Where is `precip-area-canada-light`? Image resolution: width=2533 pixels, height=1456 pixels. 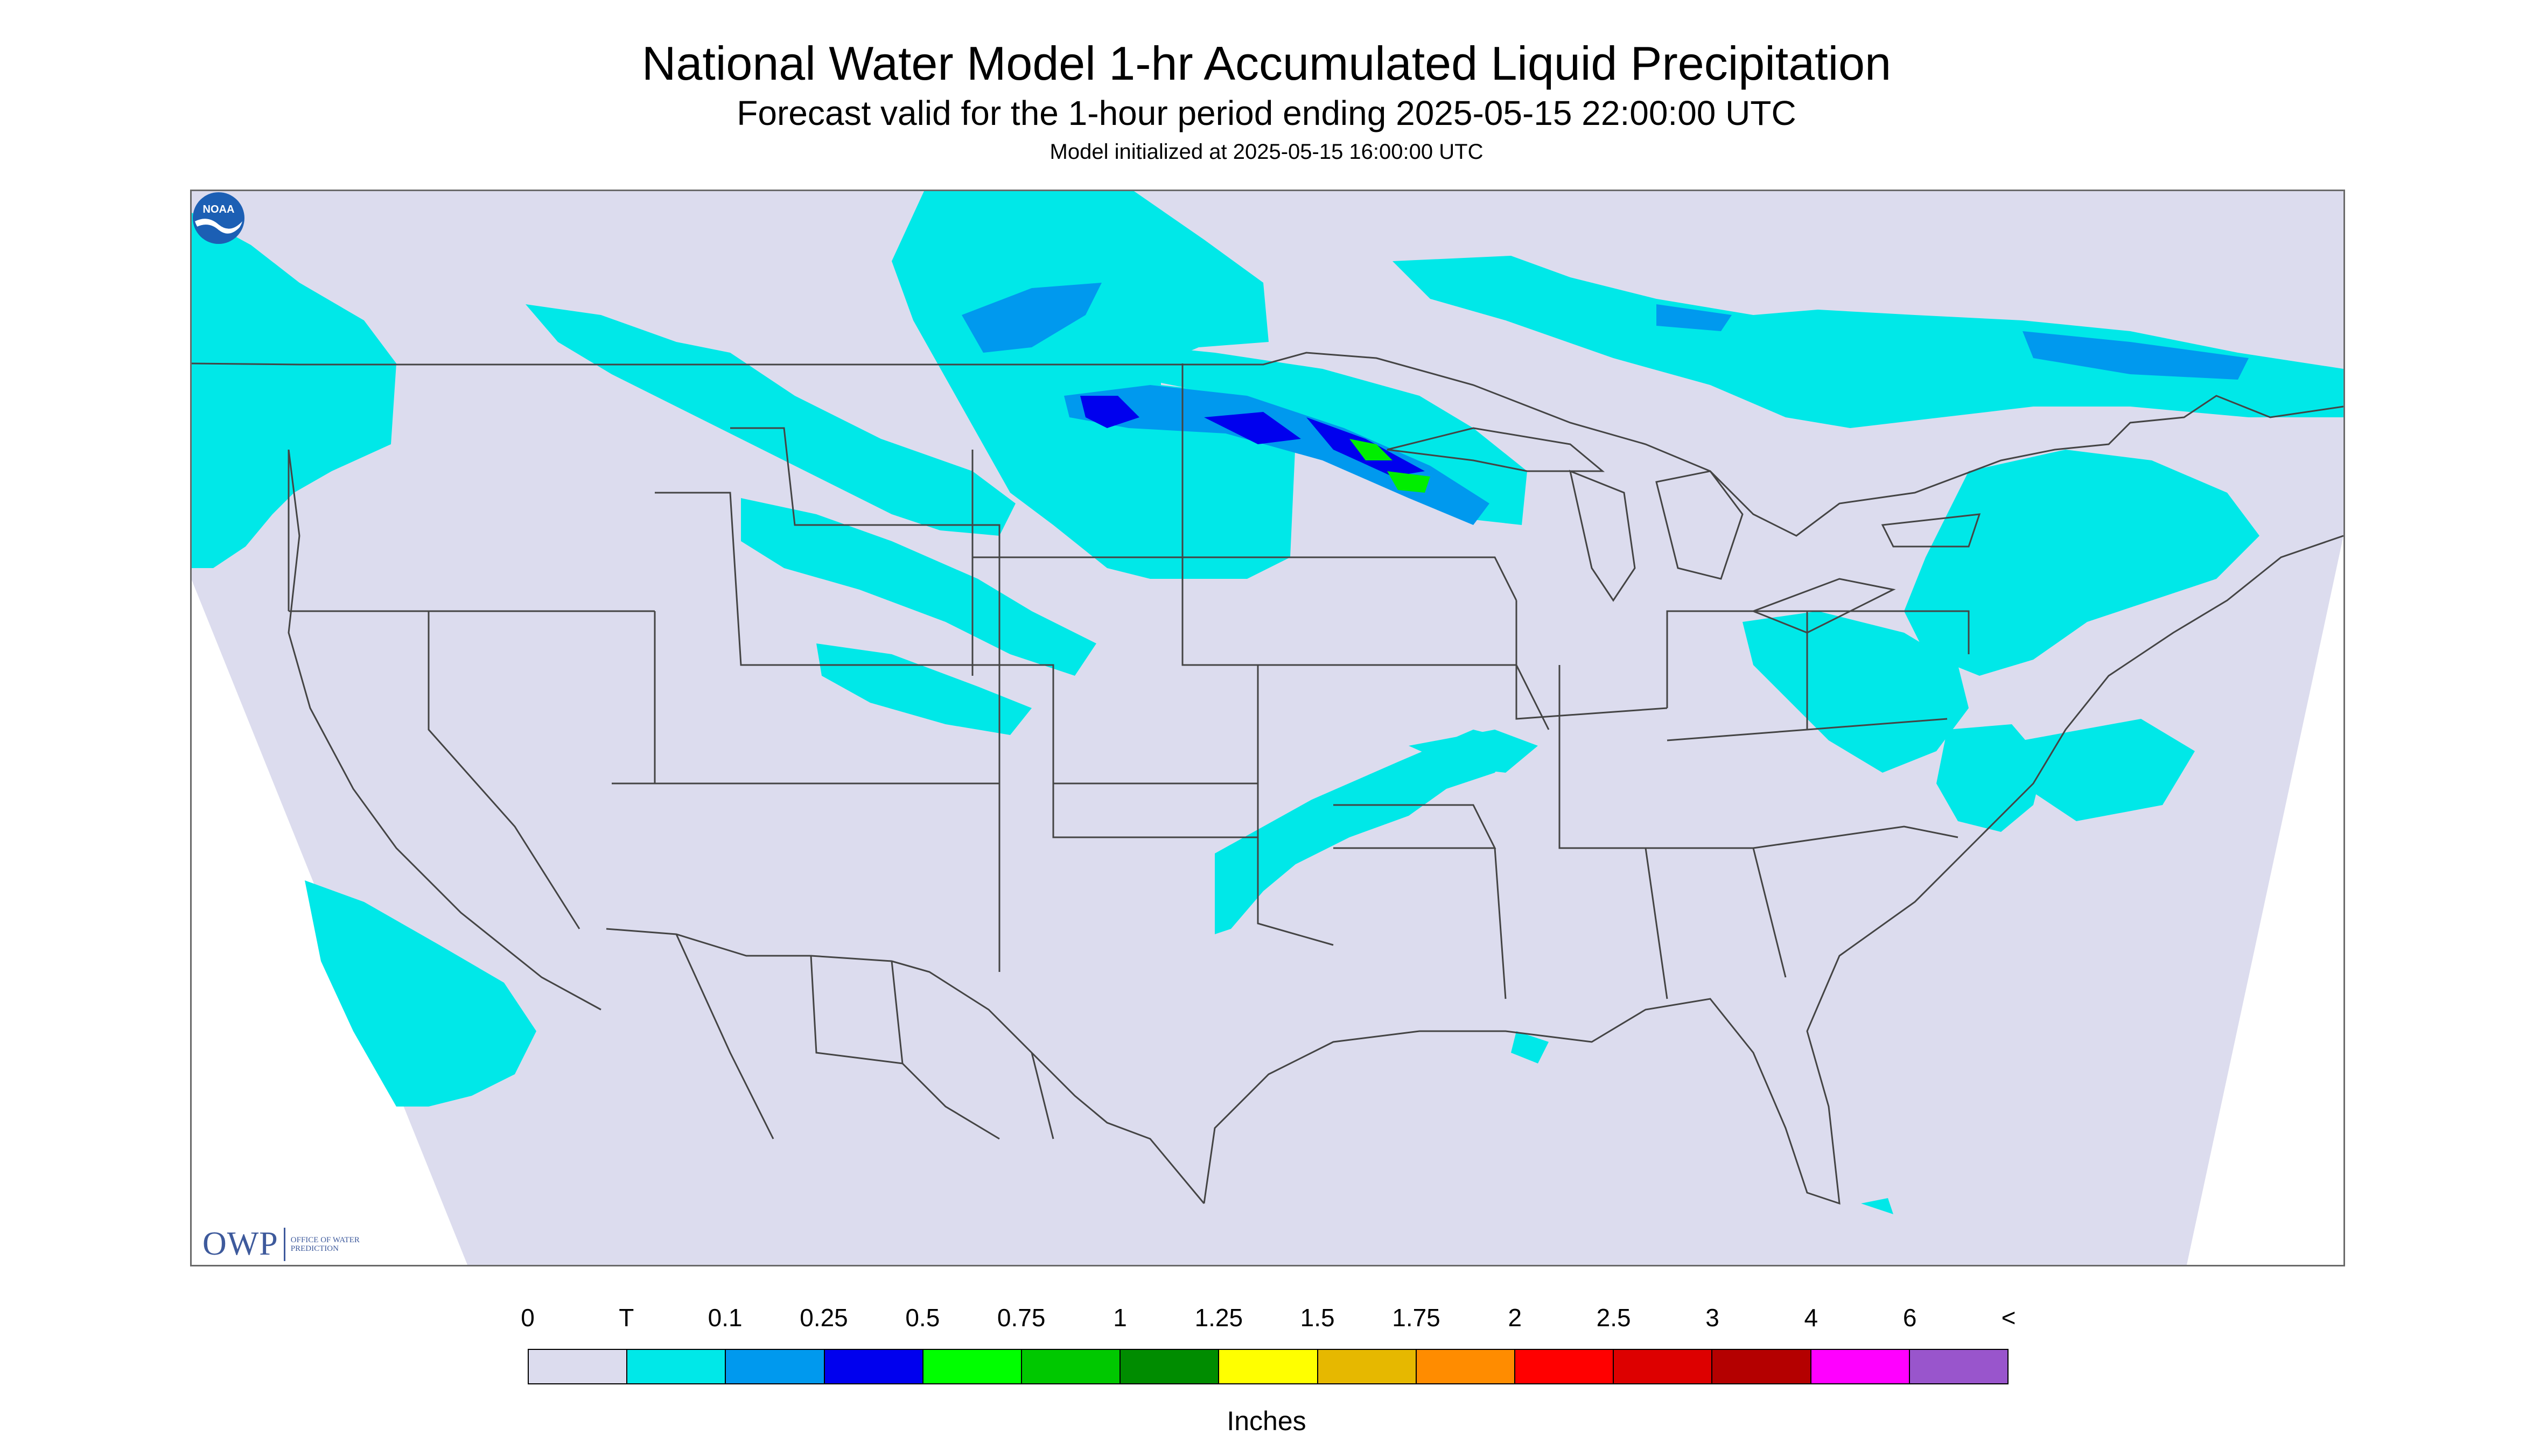
precip-area-canada-light is located at coordinates (1953, 342).